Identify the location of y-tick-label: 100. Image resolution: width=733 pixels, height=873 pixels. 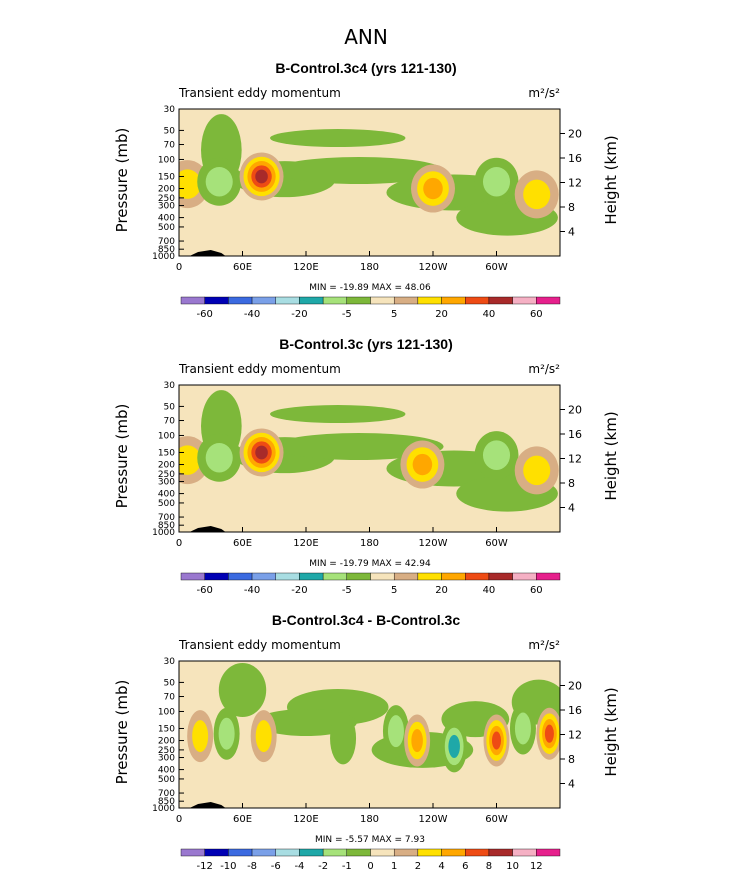
(166, 436).